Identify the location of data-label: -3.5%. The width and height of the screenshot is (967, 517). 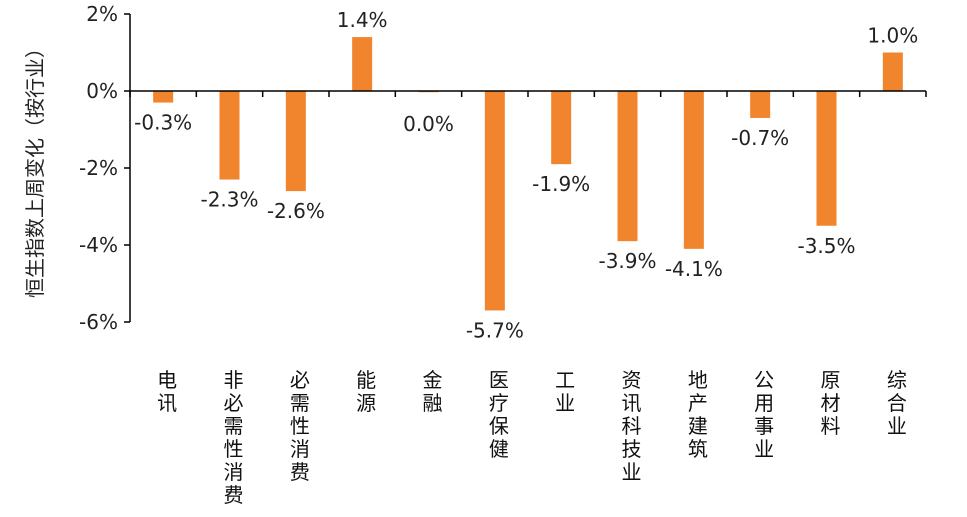
(826, 246).